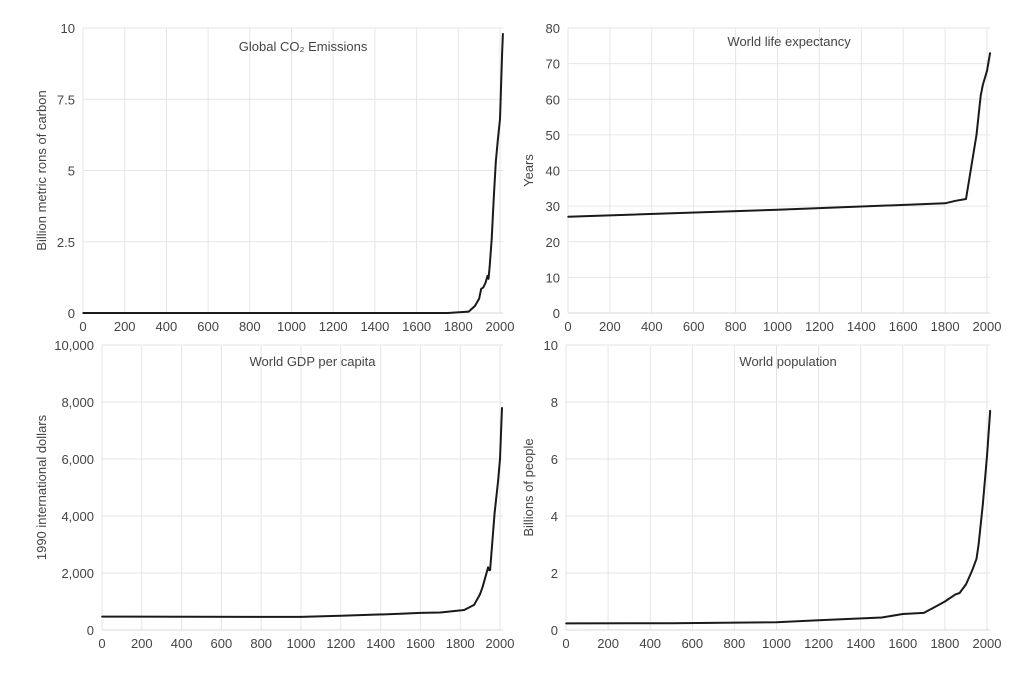 This screenshot has height=698, width=1024. I want to click on y-tick-label: 20, so click(553, 242).